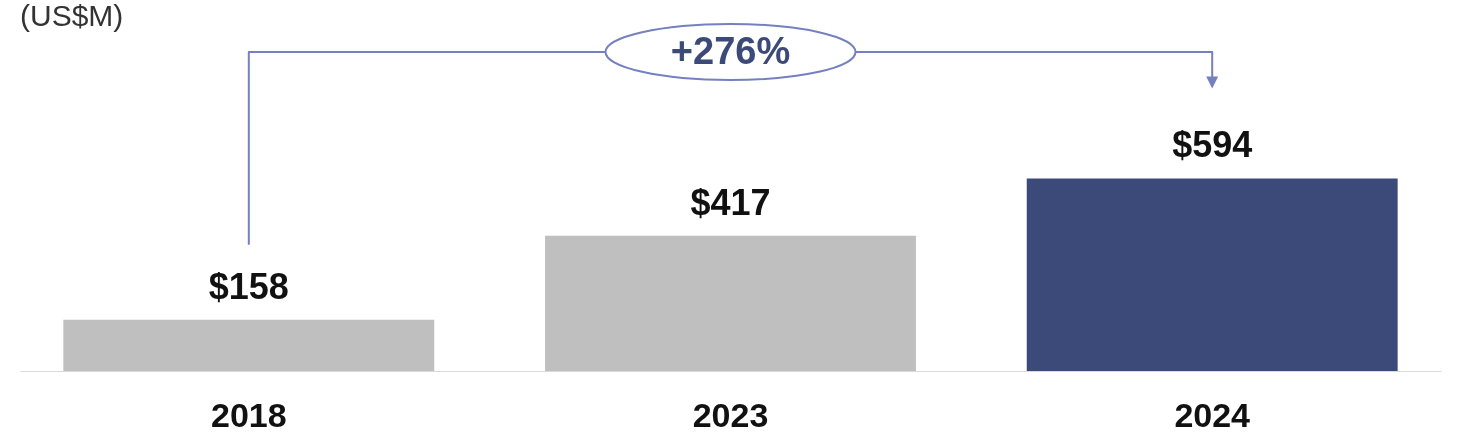 The height and width of the screenshot is (441, 1461). Describe the element at coordinates (248, 414) in the screenshot. I see `x-tick-label: 2018` at that location.